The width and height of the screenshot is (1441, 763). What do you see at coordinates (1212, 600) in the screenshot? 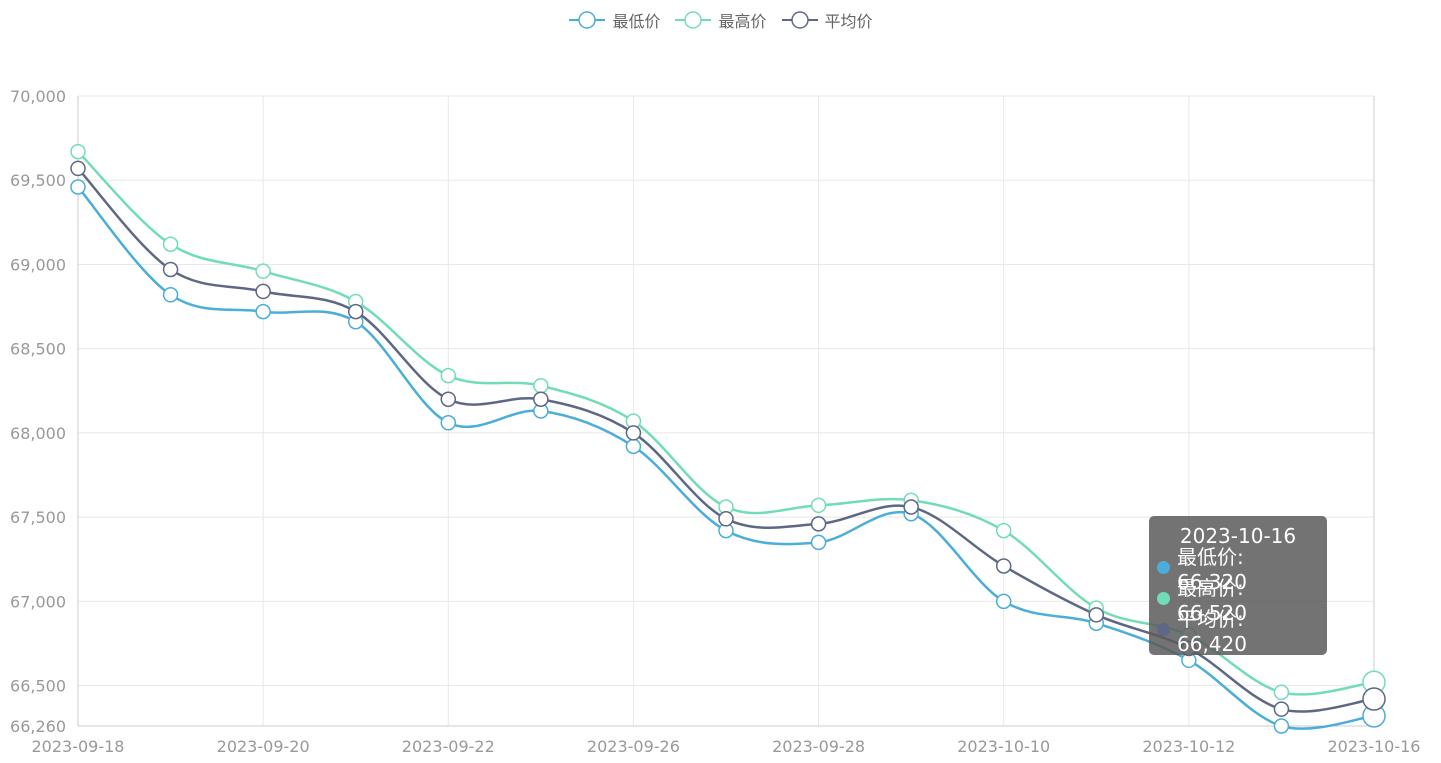
I see `tooltip-value-high: 最高价: 66,520` at bounding box center [1212, 600].